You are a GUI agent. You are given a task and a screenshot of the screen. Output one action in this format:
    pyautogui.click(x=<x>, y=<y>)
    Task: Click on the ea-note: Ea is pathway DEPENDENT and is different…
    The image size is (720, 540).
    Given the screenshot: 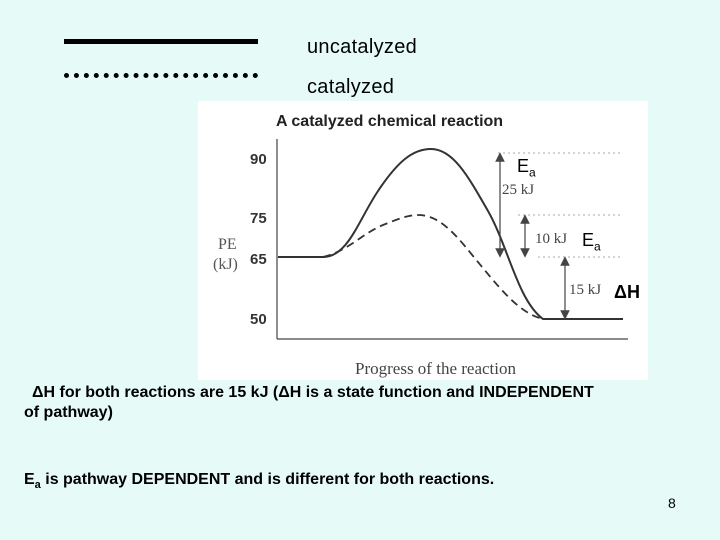 What is the action you would take?
    pyautogui.click(x=259, y=481)
    